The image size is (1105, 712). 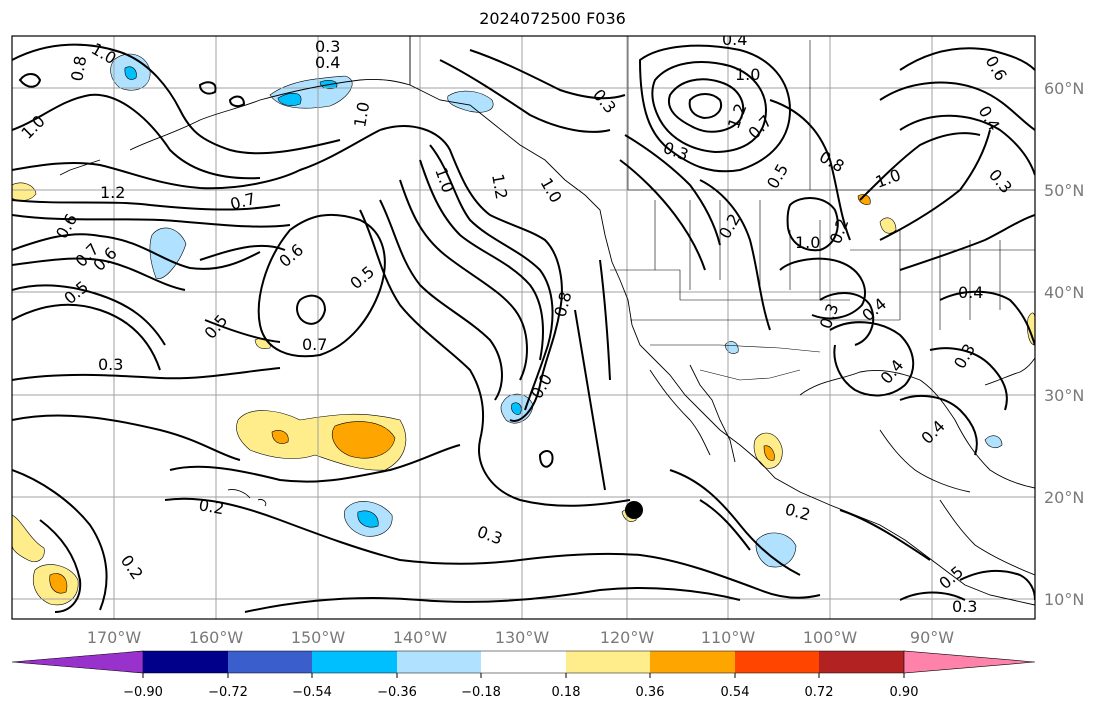 What do you see at coordinates (481, 692) in the screenshot?
I see `colorbar-tick-label: −0.18` at bounding box center [481, 692].